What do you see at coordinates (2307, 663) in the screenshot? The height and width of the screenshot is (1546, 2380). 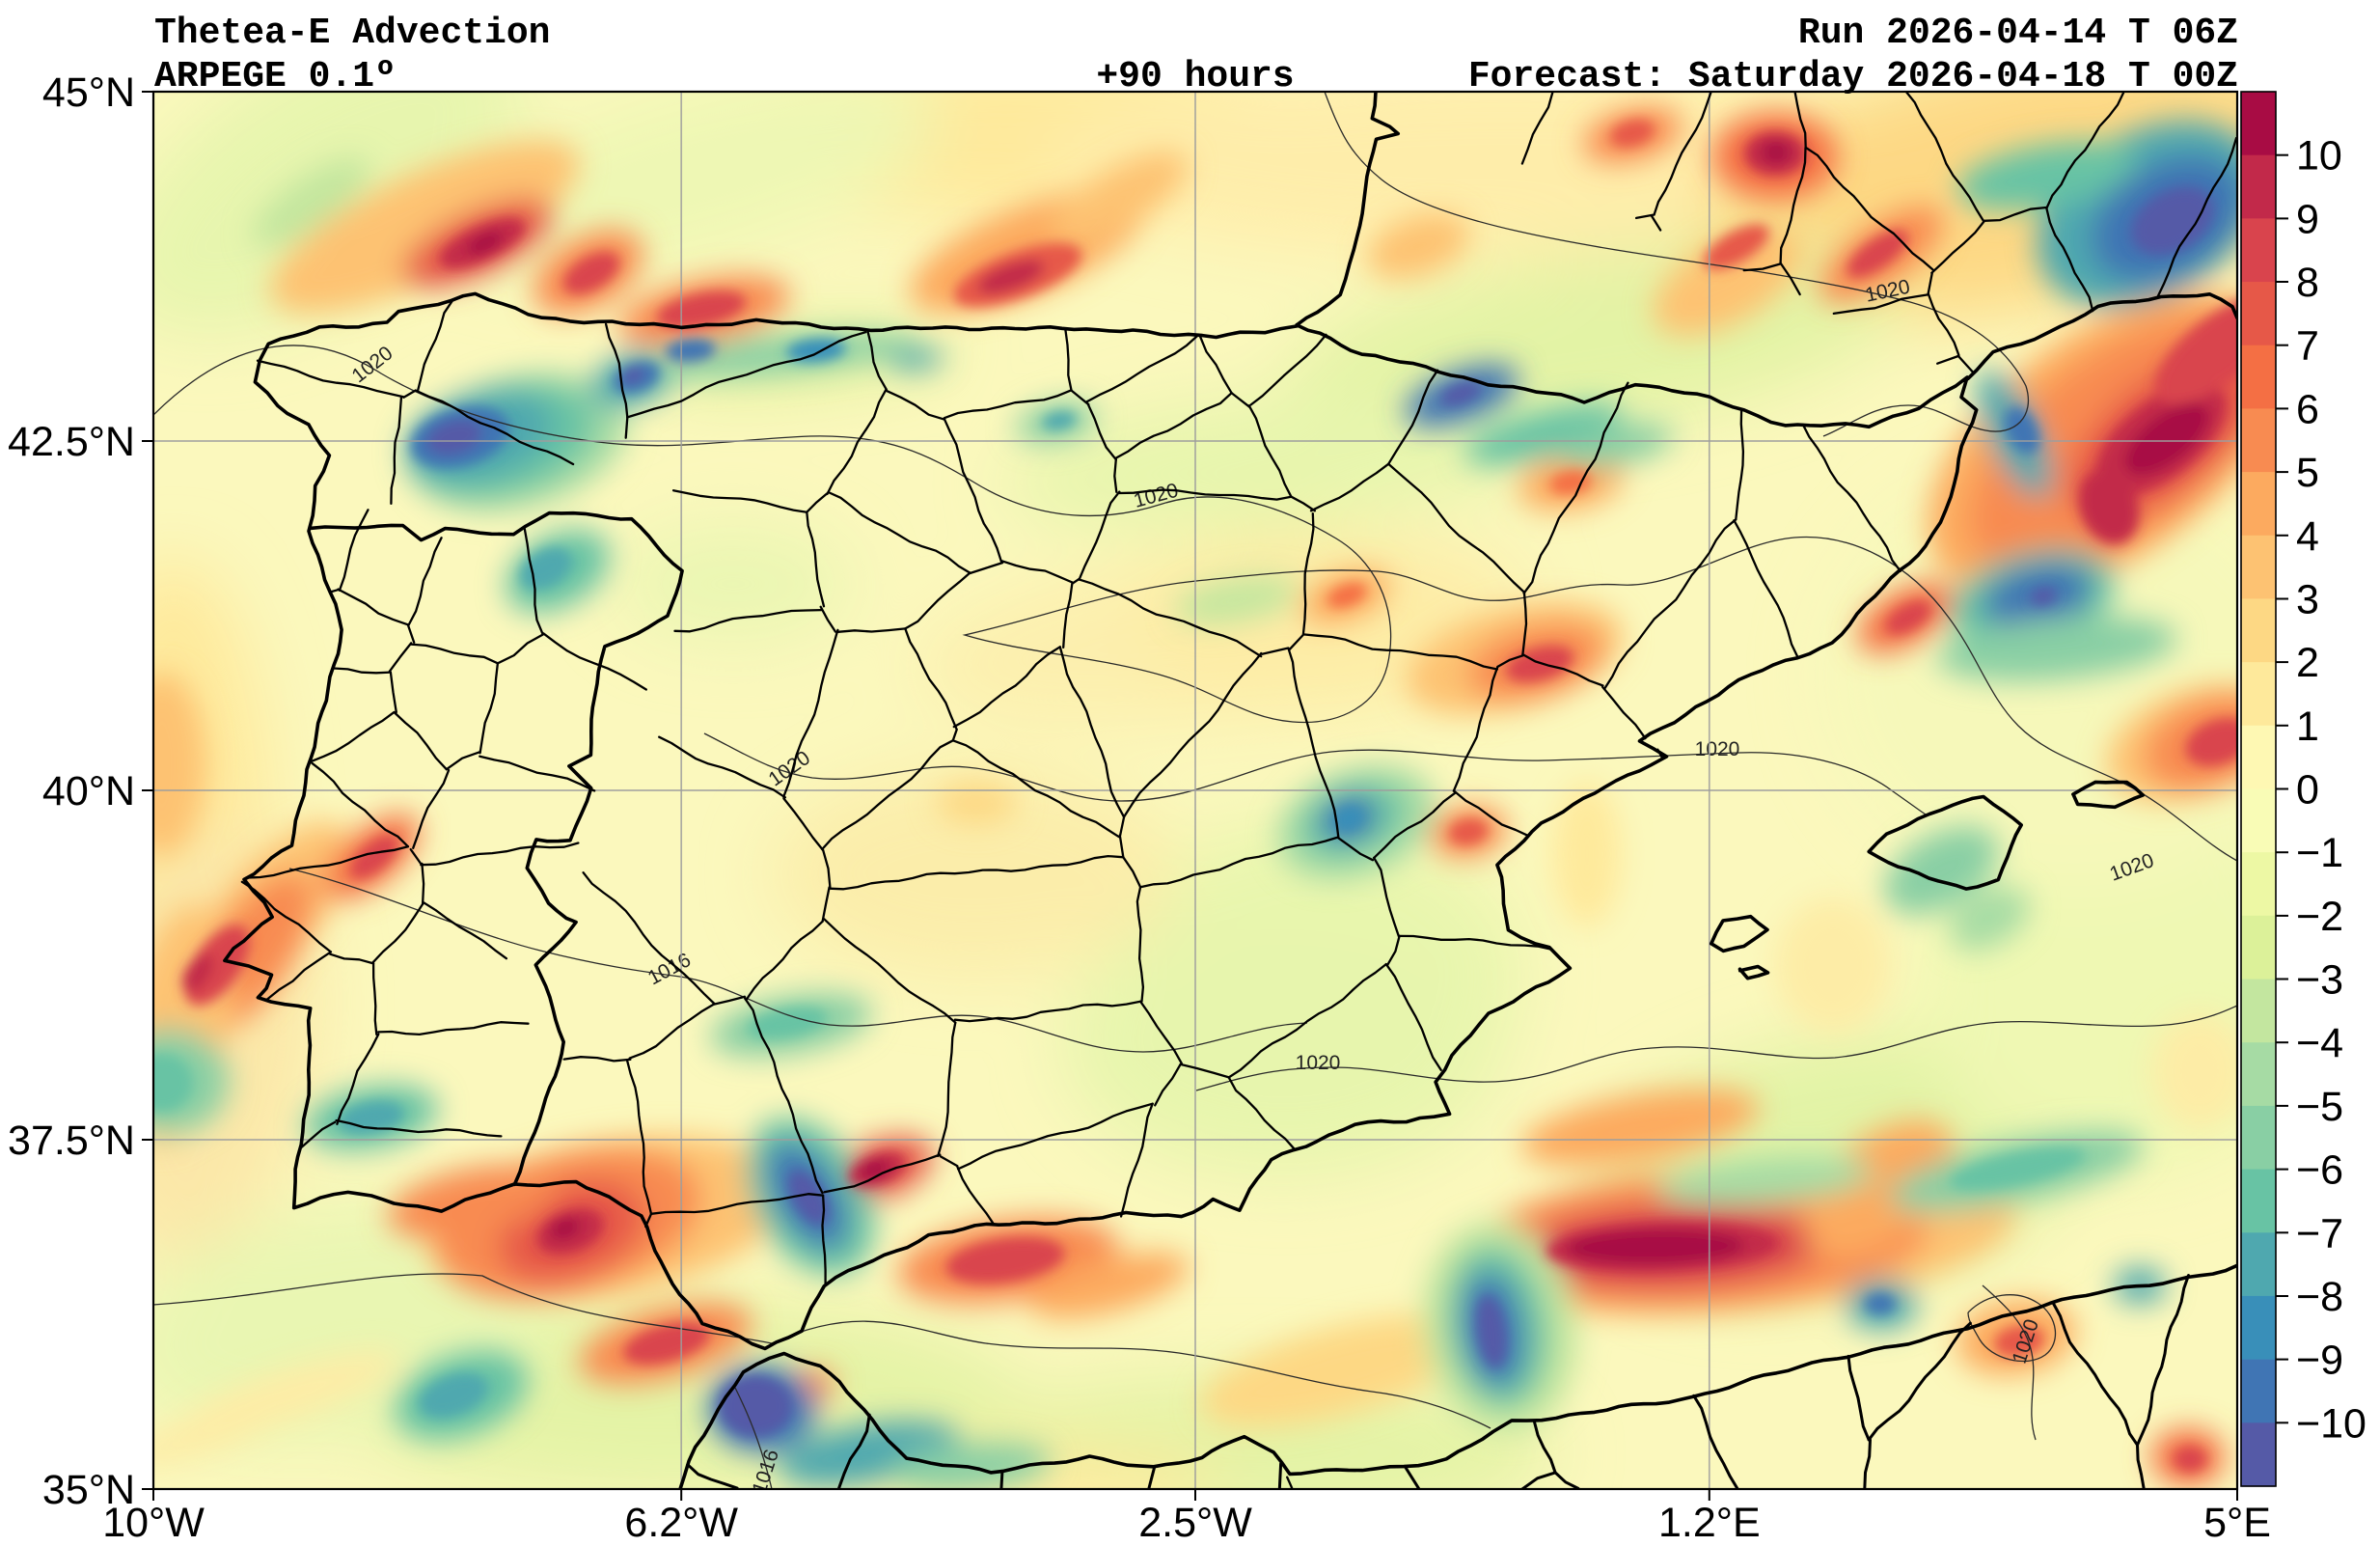 I see `svg-text: 2` at bounding box center [2307, 663].